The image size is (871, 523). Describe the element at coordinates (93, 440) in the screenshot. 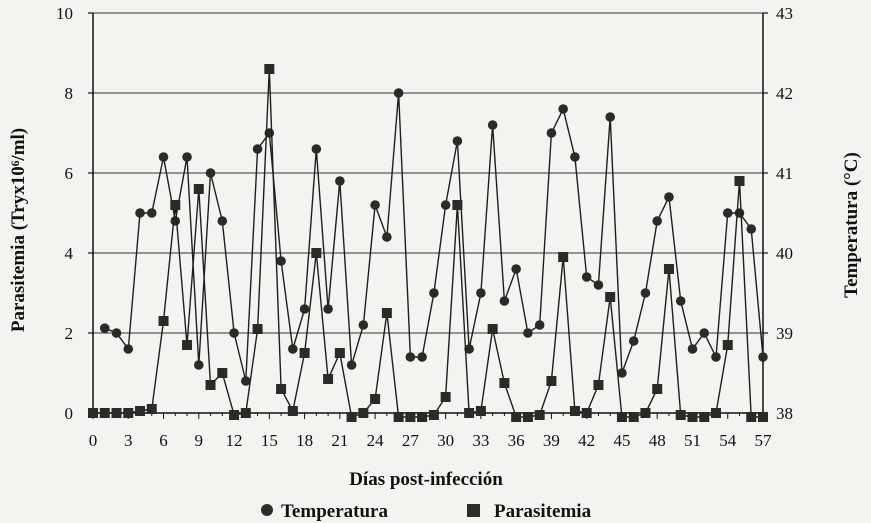

I see `x-tick-label: 0` at that location.